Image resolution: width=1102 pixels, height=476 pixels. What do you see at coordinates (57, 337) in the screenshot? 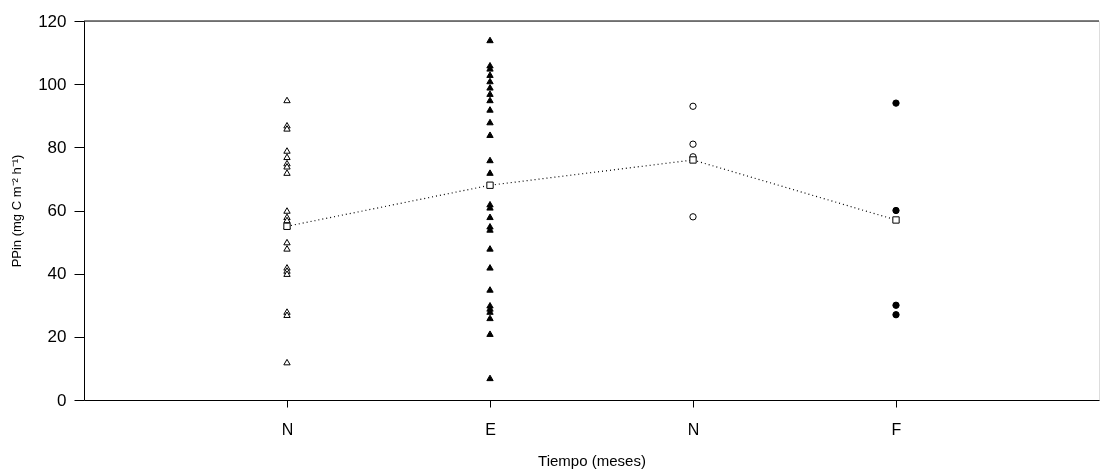
I see `y-tick-label: 20` at bounding box center [57, 337].